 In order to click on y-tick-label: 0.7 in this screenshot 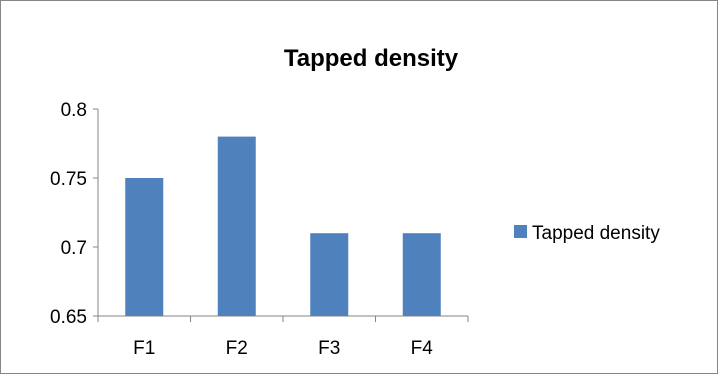, I will do `click(74, 248)`.